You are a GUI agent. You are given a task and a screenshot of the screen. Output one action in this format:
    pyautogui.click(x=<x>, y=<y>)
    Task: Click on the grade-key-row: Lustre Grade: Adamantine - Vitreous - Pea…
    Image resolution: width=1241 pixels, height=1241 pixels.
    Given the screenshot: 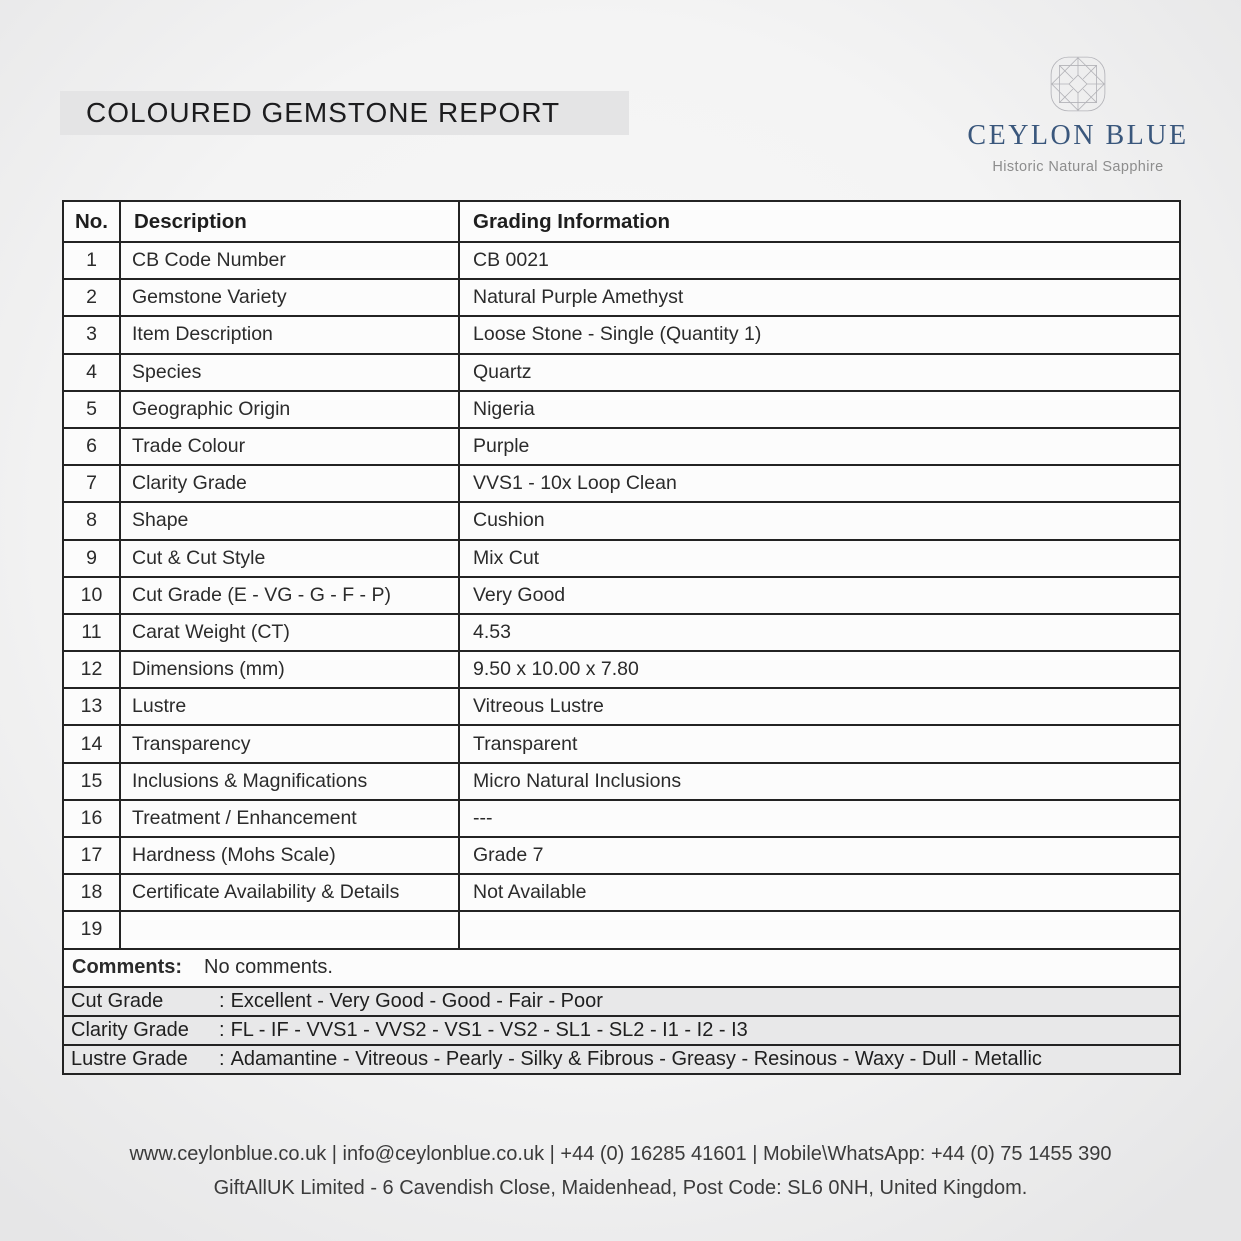 What is the action you would take?
    pyautogui.click(x=621, y=1059)
    